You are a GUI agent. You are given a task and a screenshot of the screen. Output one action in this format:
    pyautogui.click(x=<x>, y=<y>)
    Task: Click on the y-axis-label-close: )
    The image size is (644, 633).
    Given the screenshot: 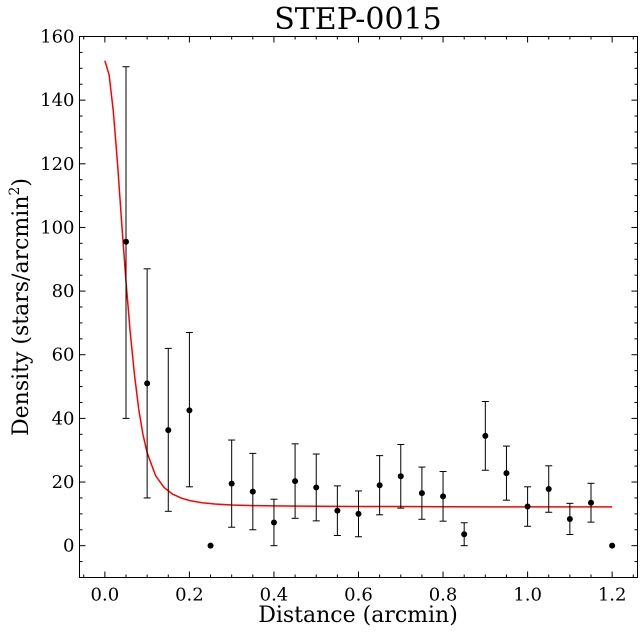 What is the action you would take?
    pyautogui.click(x=21, y=182)
    